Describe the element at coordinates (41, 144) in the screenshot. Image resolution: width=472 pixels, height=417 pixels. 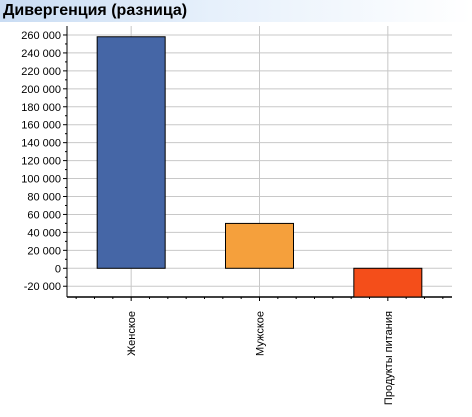
I see `y-tick-label: 140 000` at that location.